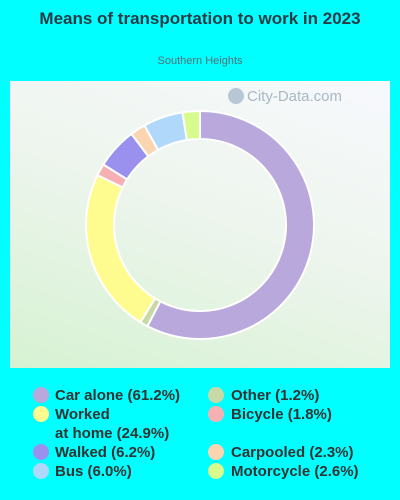 This screenshot has height=500, width=400. What do you see at coordinates (191, 125) in the screenshot?
I see `slice-motorcycle` at bounding box center [191, 125].